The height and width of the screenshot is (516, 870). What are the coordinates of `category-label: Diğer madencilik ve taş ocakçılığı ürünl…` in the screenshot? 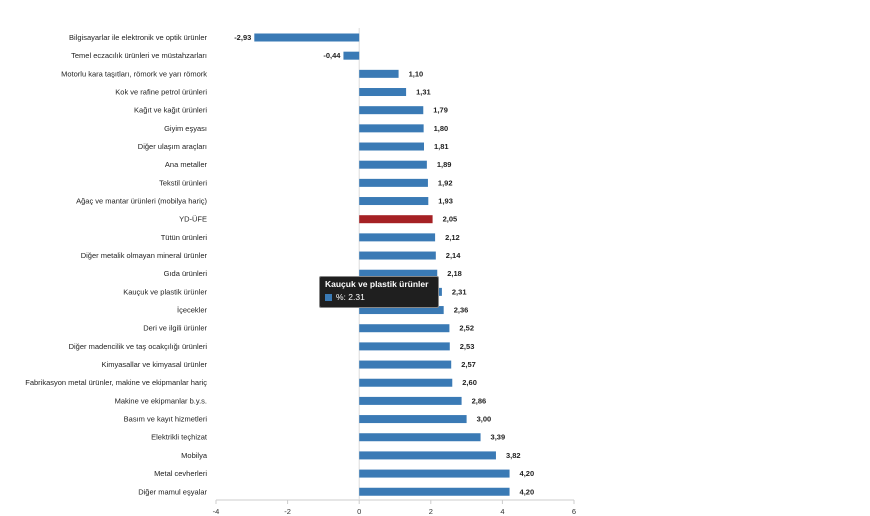 It's located at (138, 346).